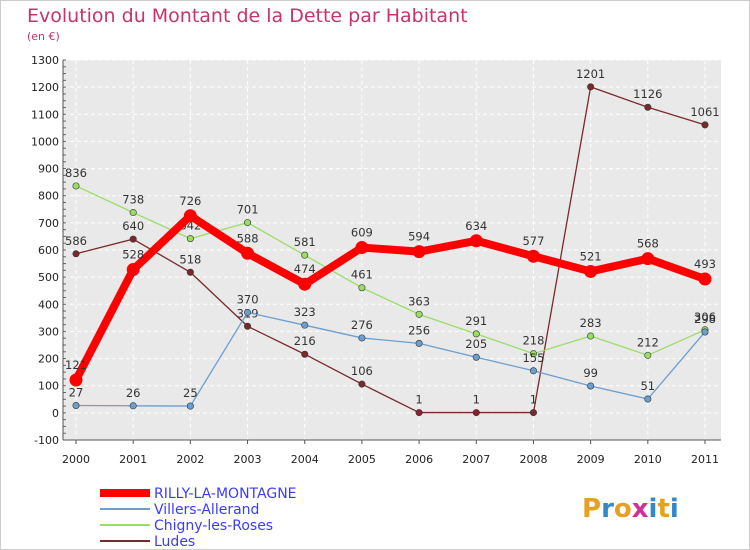 Image resolution: width=750 pixels, height=550 pixels. Describe the element at coordinates (45, 141) in the screenshot. I see `y-tick-label: 1000` at that location.